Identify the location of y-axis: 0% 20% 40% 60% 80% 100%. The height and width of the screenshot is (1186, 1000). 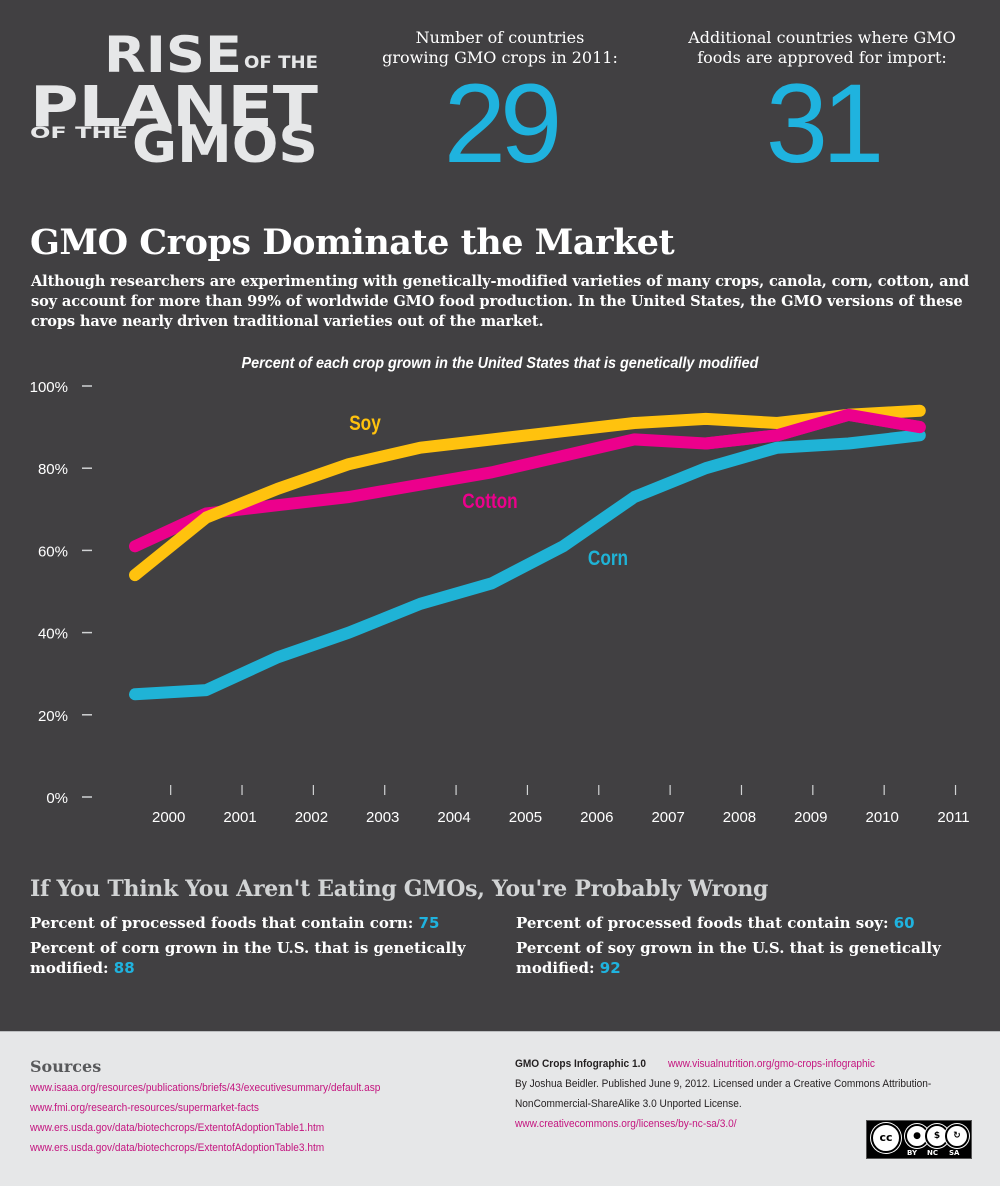
(61, 593).